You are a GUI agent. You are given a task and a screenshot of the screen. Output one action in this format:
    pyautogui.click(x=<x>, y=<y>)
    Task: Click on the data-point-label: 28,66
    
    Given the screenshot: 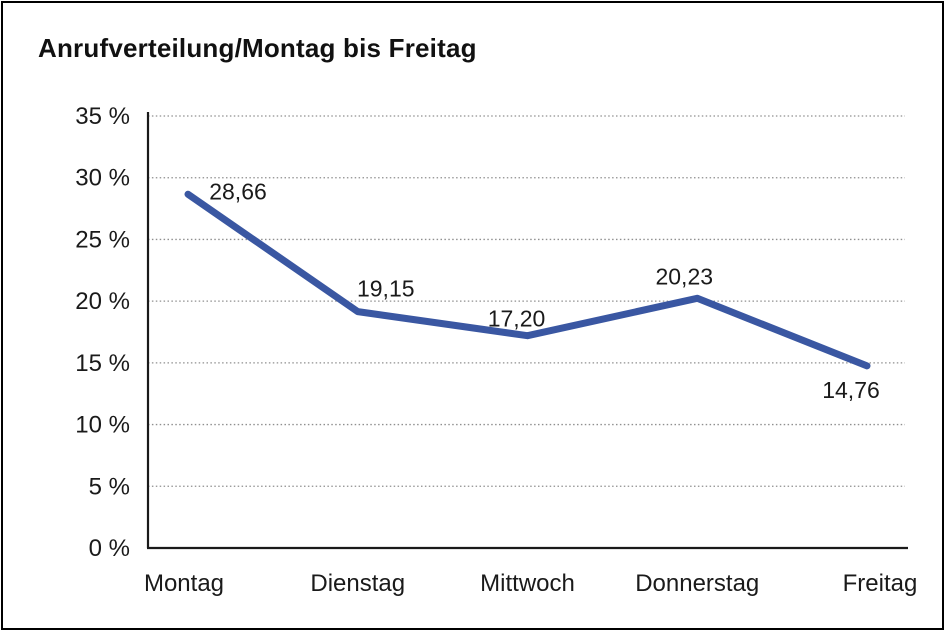 What is the action you would take?
    pyautogui.click(x=238, y=191)
    